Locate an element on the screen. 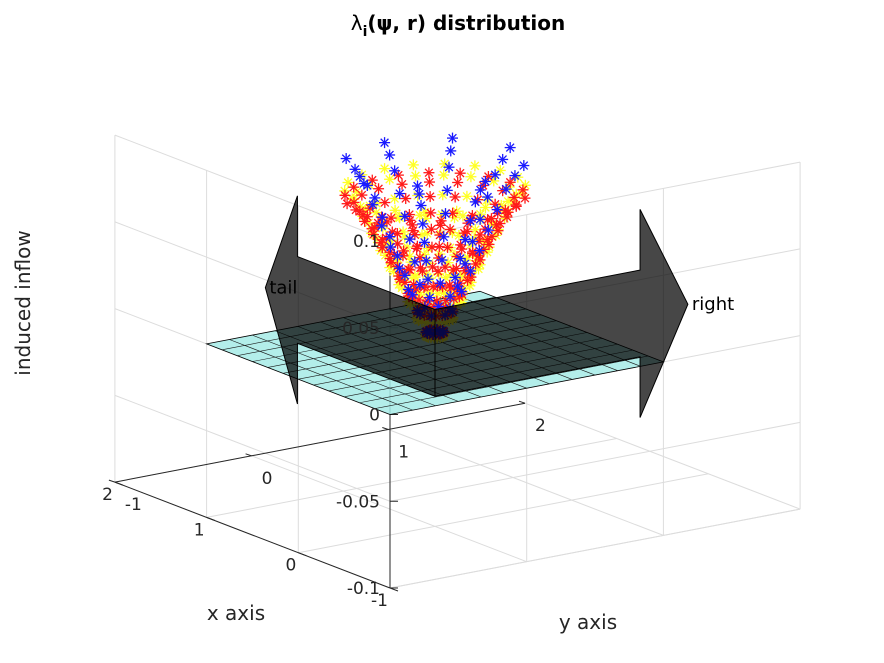  y-tick-label: 0 is located at coordinates (267, 479).